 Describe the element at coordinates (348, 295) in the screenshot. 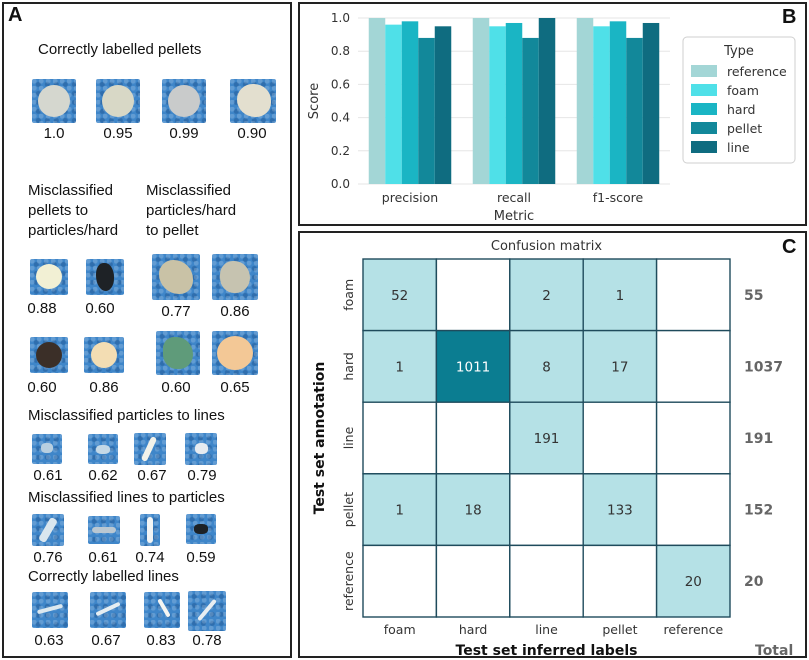

I see `y-tick-label: foam` at that location.